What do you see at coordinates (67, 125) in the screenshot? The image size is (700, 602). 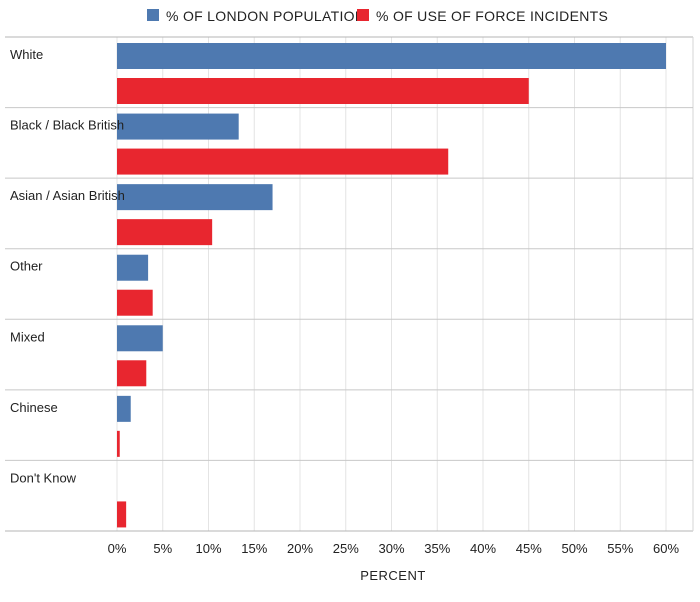 I see `category-label-black-black-british: Black / Black British` at bounding box center [67, 125].